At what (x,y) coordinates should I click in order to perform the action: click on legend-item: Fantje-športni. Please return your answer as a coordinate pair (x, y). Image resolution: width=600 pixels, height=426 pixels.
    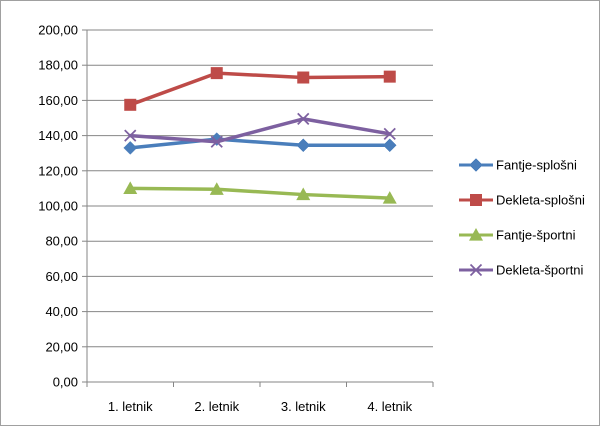
    Looking at the image, I should click on (517, 235).